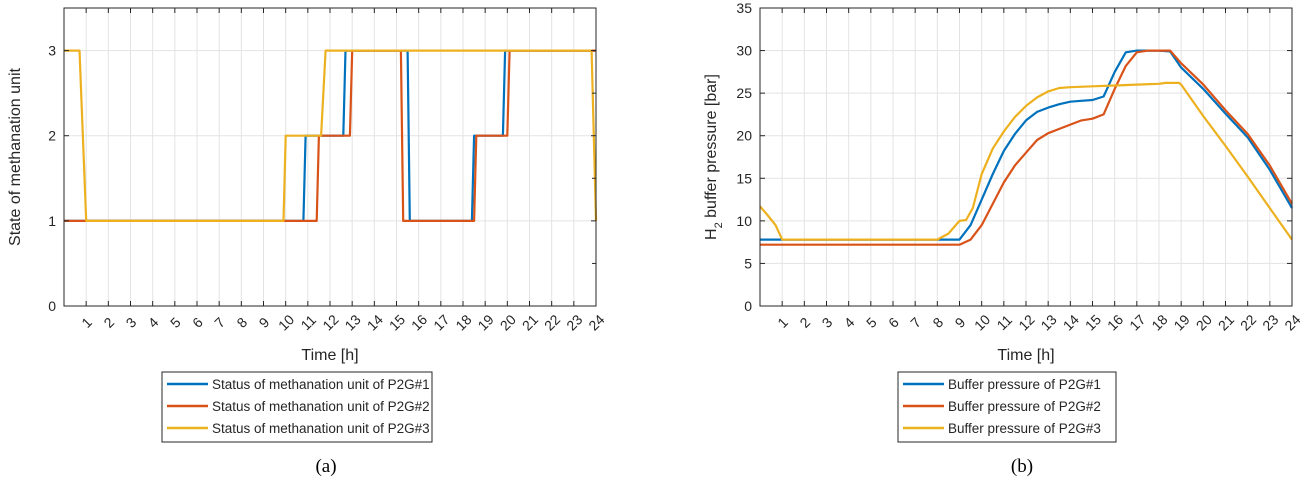  Describe the element at coordinates (264, 322) in the screenshot. I see `chart-a-x-tick-label: 9` at that location.